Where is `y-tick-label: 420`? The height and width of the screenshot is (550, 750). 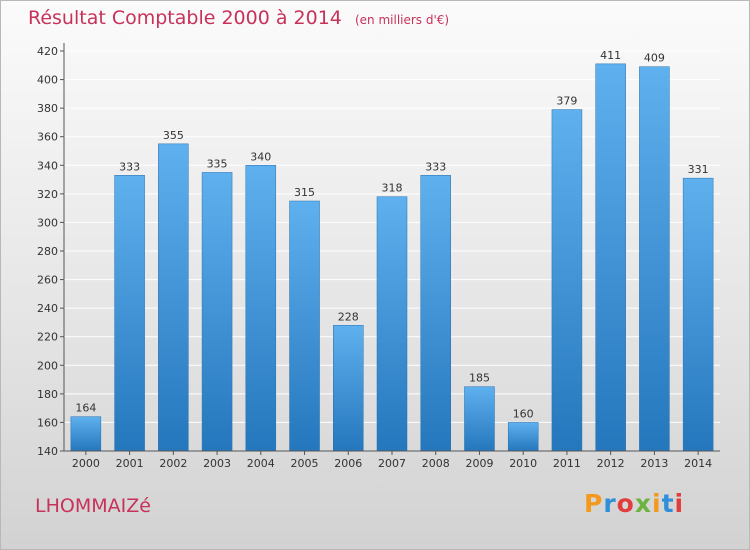 y-tick-label: 420 is located at coordinates (47, 51).